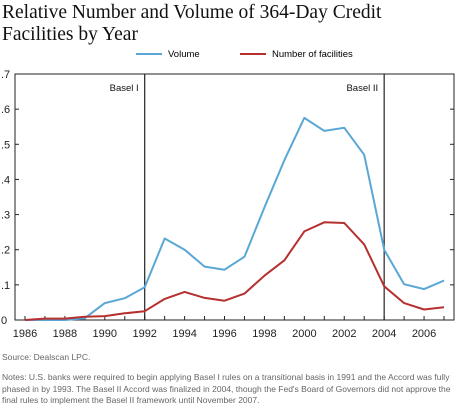  What do you see at coordinates (304, 334) in the screenshot?
I see `x-tick-label: 2000` at bounding box center [304, 334].